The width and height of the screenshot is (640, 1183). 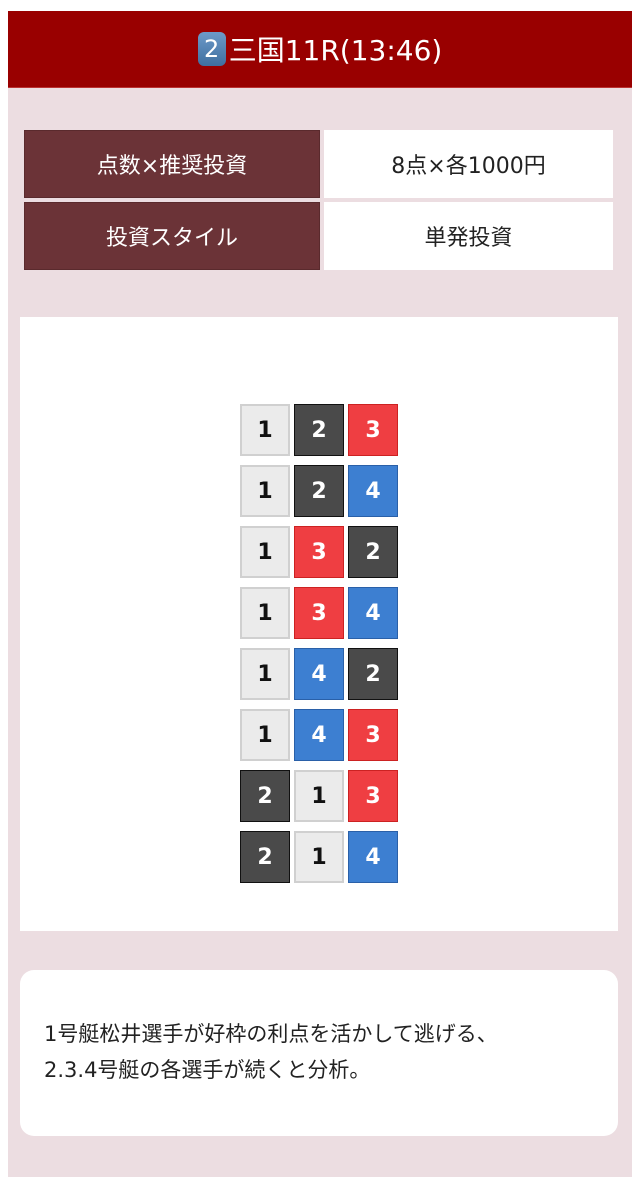 What do you see at coordinates (211, 49) in the screenshot?
I see `race-number-badge: 2` at bounding box center [211, 49].